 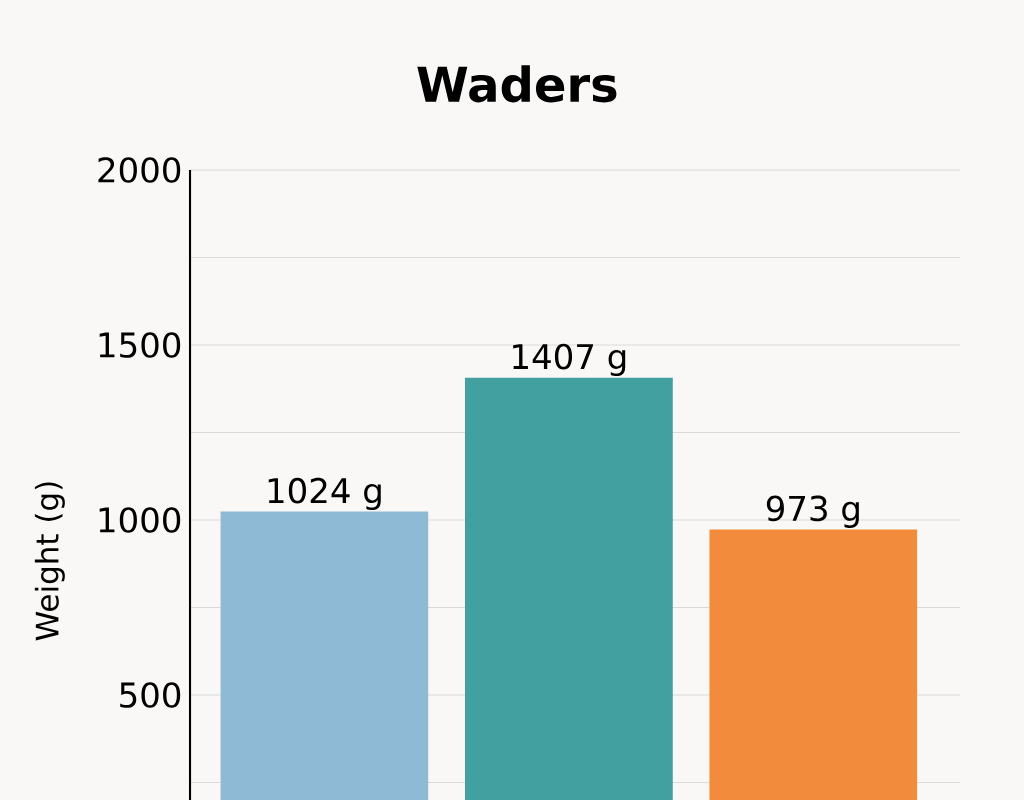 What do you see at coordinates (49, 561) in the screenshot?
I see `y-axis-title: Weight (g)` at bounding box center [49, 561].